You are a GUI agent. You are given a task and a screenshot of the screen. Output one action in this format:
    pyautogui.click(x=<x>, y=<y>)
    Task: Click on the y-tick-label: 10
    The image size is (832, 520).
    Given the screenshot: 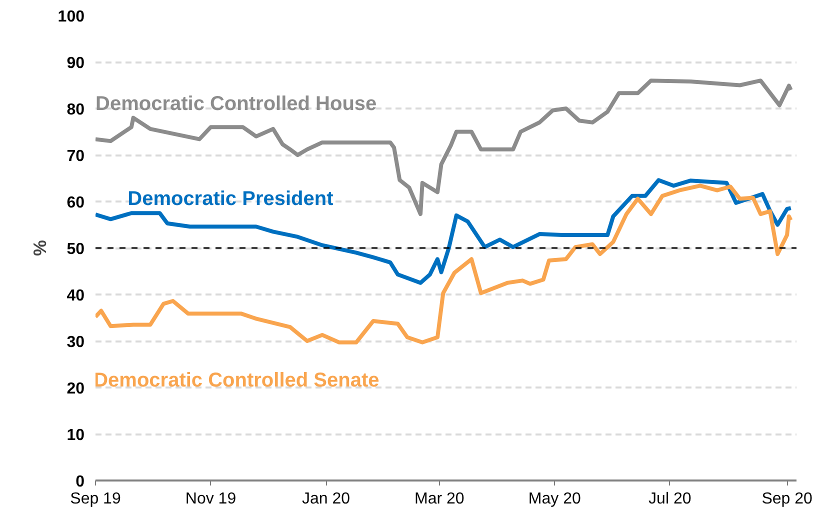 What is the action you would take?
    pyautogui.click(x=75, y=435)
    